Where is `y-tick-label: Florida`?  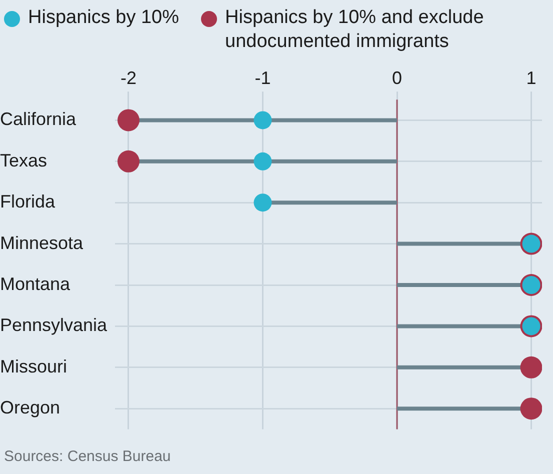 y-tick-label: Florida is located at coordinates (28, 202).